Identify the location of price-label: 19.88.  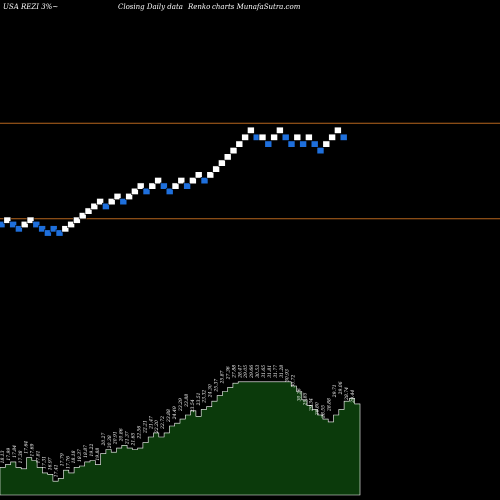
(98, 454).